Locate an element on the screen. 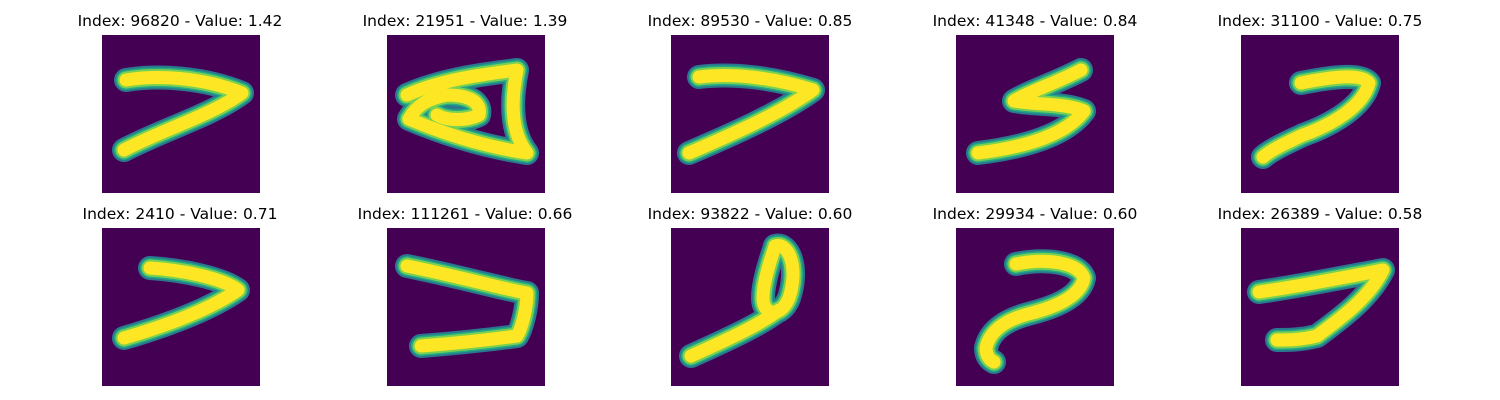 The height and width of the screenshot is (400, 1500). panel-title: Index: 21951 - Value: 1.39 is located at coordinates (465, 21).